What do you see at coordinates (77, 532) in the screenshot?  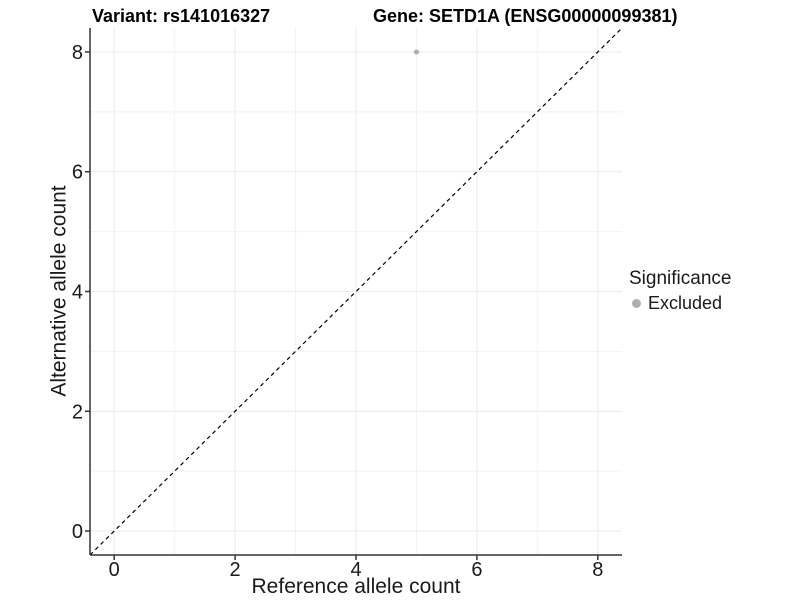 I see `y-tick-label: 0` at bounding box center [77, 532].